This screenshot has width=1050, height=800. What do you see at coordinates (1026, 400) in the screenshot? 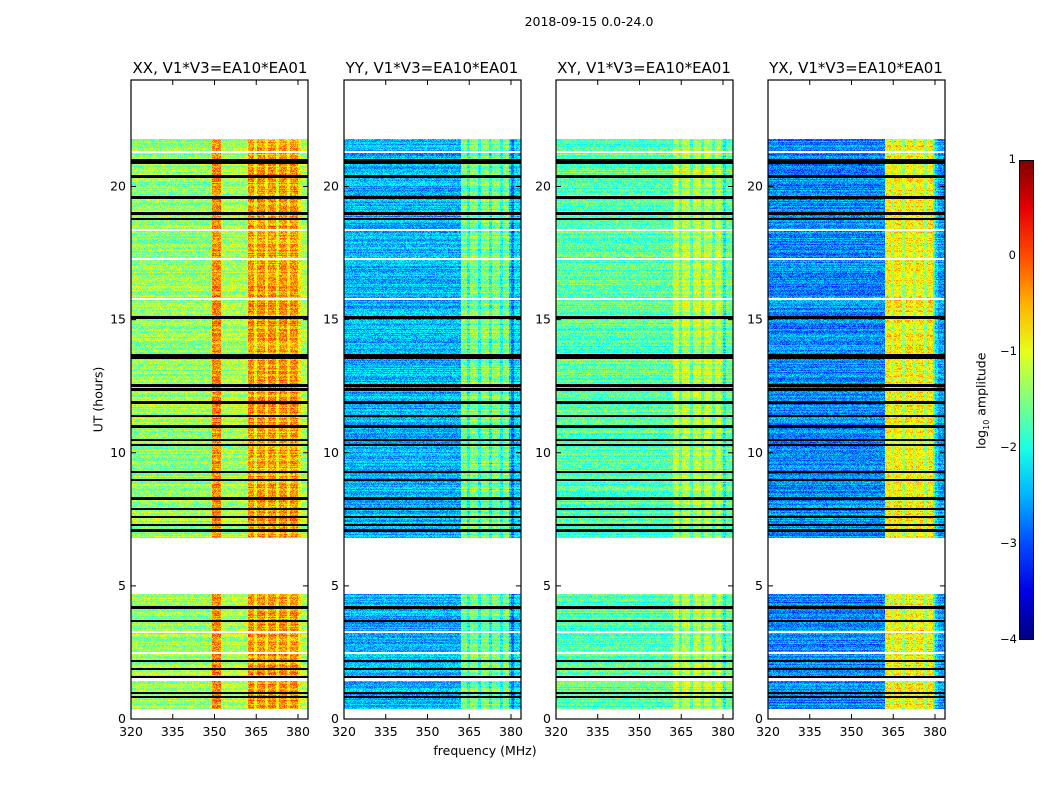
I see `colorbar` at bounding box center [1026, 400].